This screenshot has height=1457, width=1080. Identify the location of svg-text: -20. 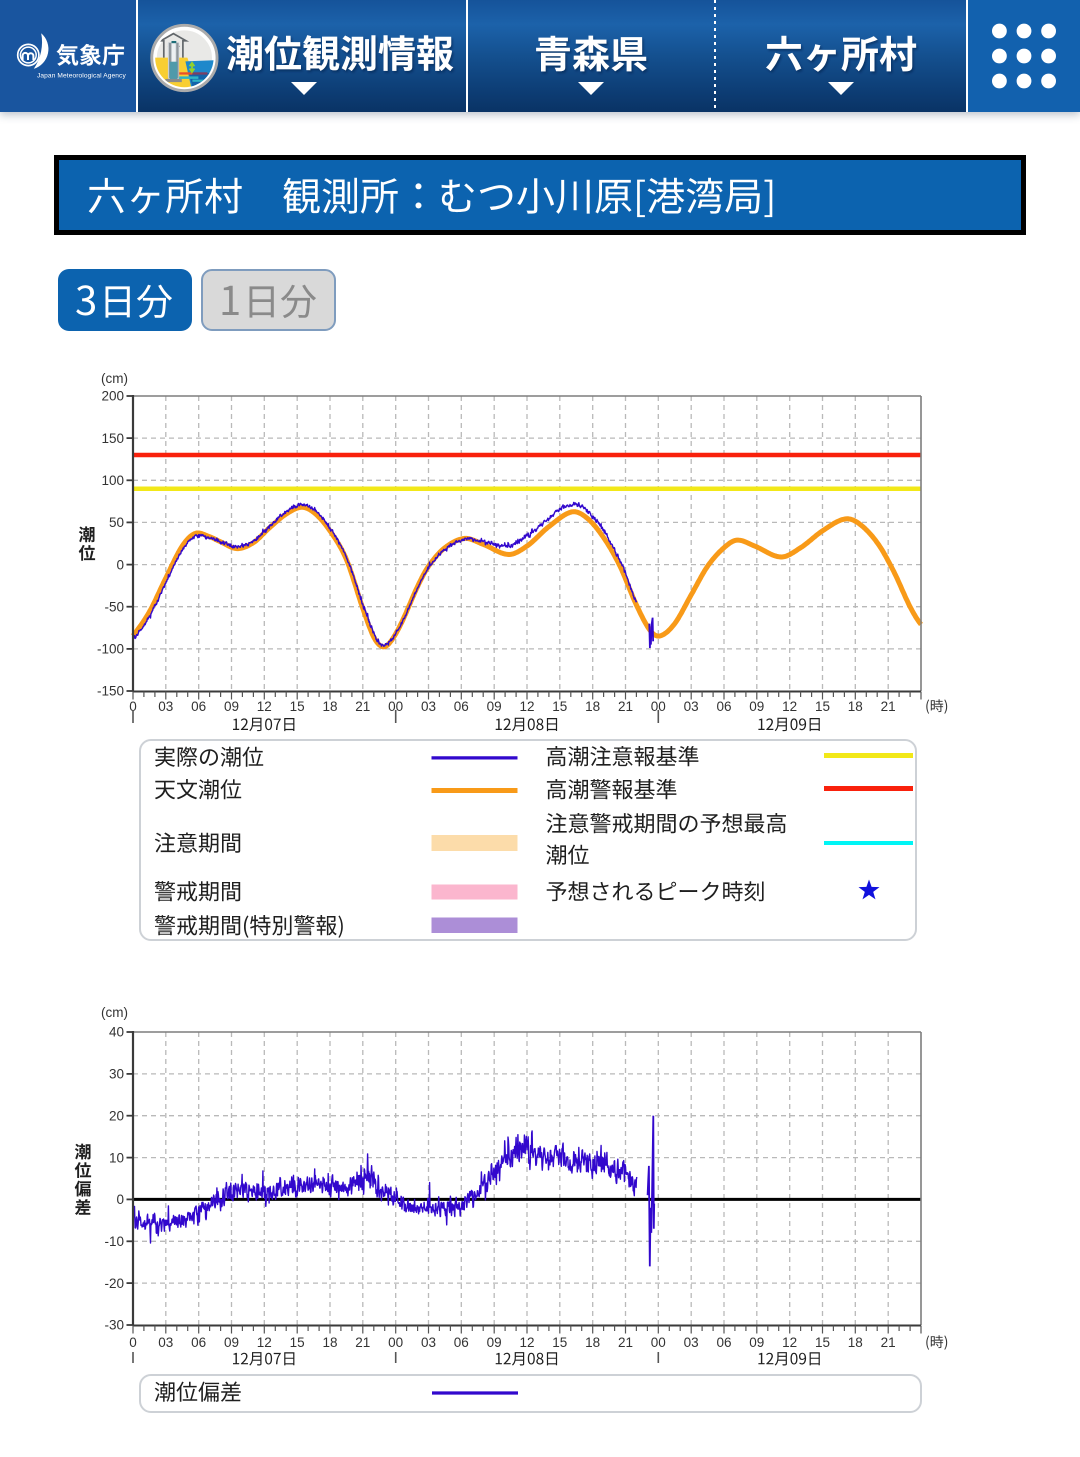
(114, 1283).